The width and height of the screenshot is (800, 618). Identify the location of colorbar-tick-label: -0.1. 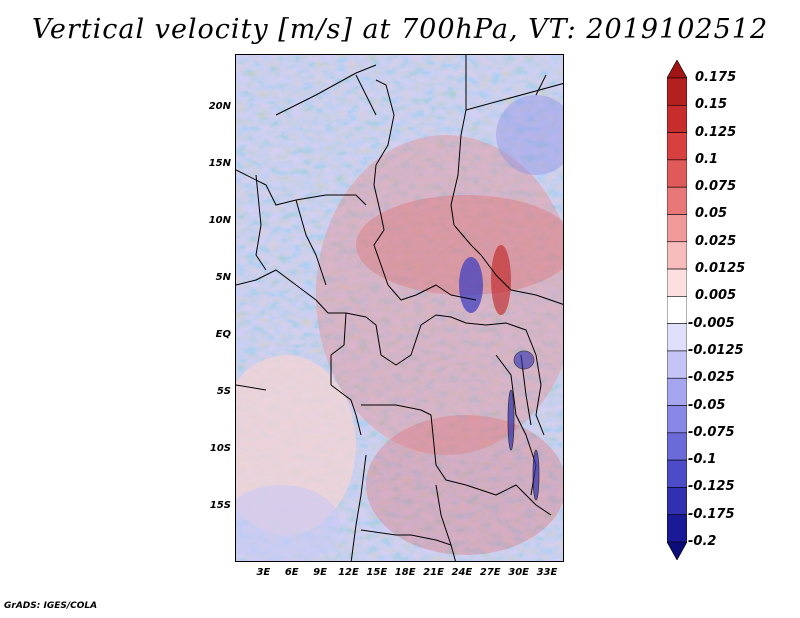
(702, 460).